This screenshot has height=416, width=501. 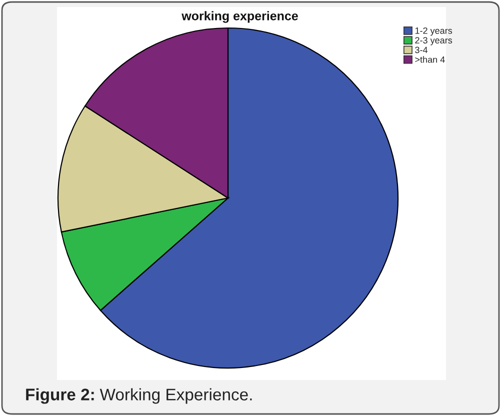 What do you see at coordinates (433, 31) in the screenshot?
I see `legend-label: 1-2 years` at bounding box center [433, 31].